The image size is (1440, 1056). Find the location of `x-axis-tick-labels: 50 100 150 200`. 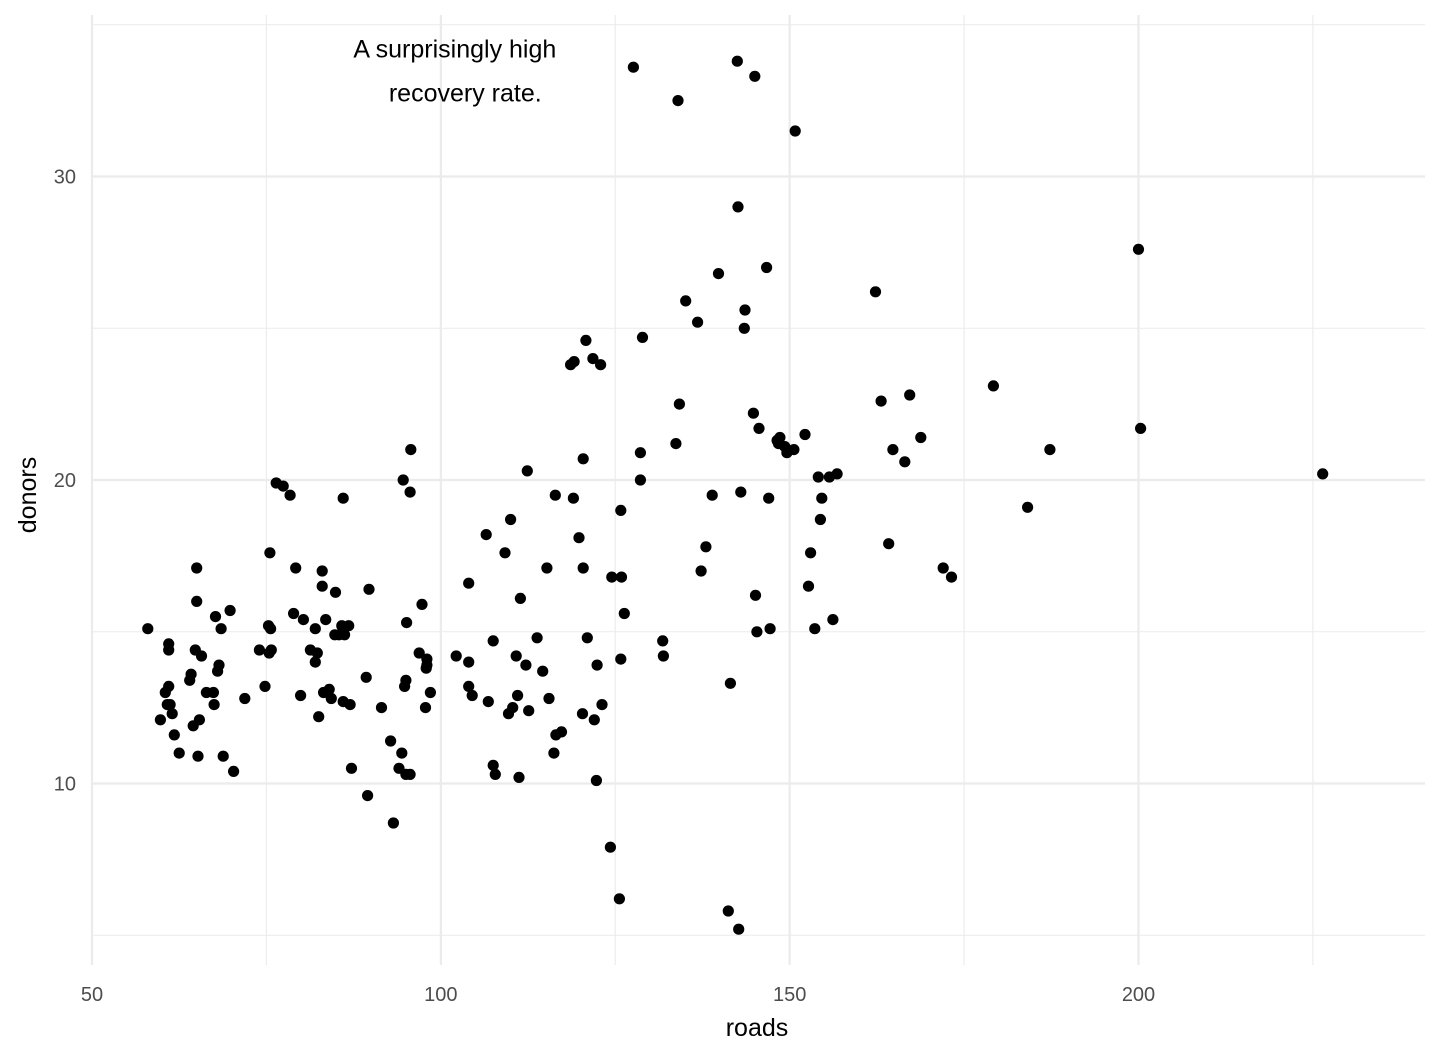

x-axis-tick-labels: 50 100 150 200 is located at coordinates (618, 995).